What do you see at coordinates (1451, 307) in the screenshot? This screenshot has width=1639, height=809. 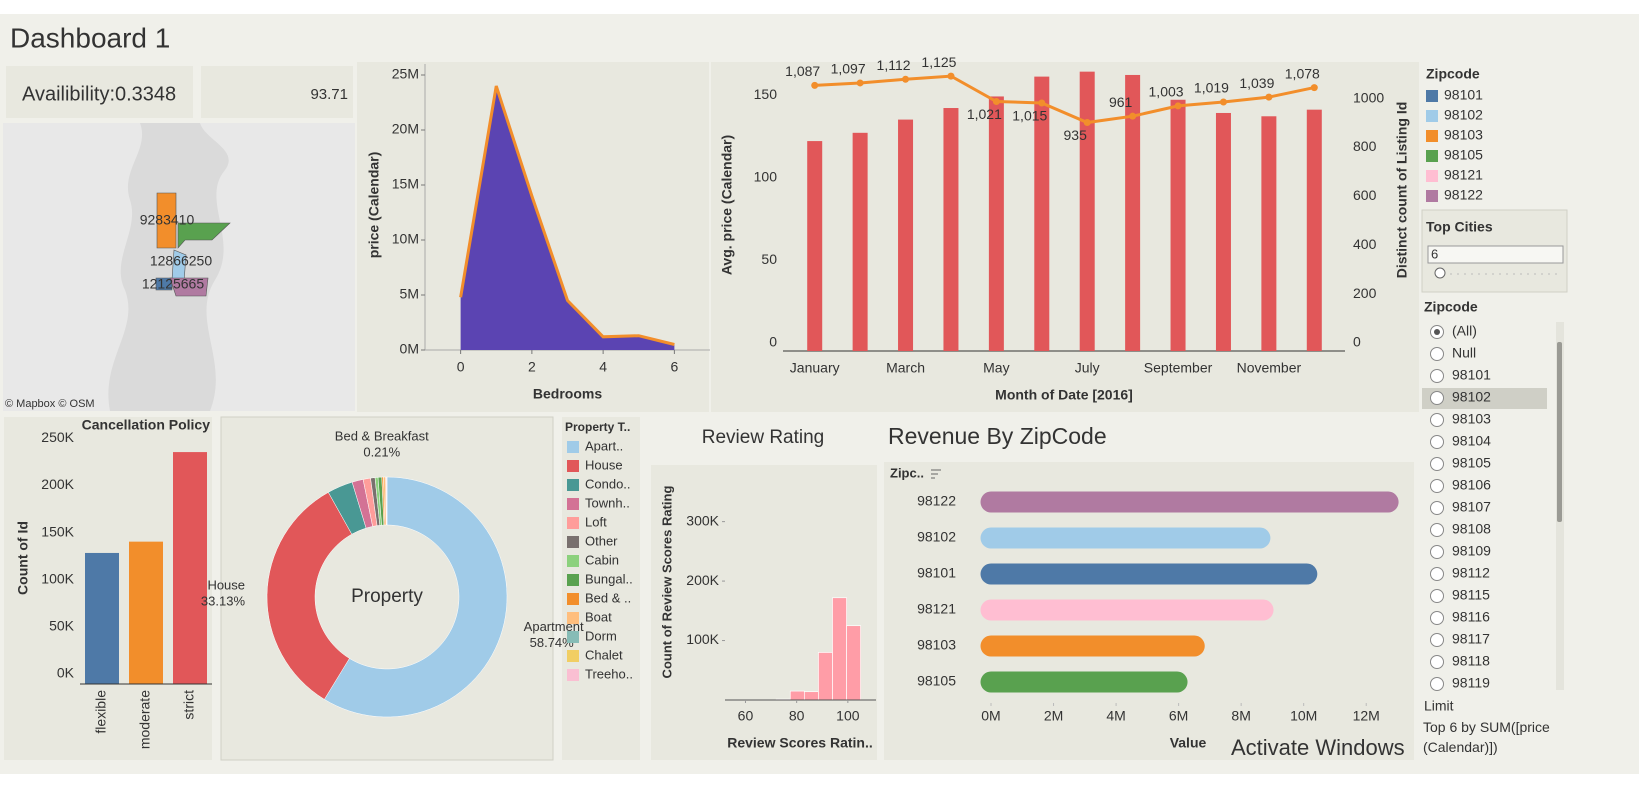 I see `filter-title: Zipcode` at bounding box center [1451, 307].